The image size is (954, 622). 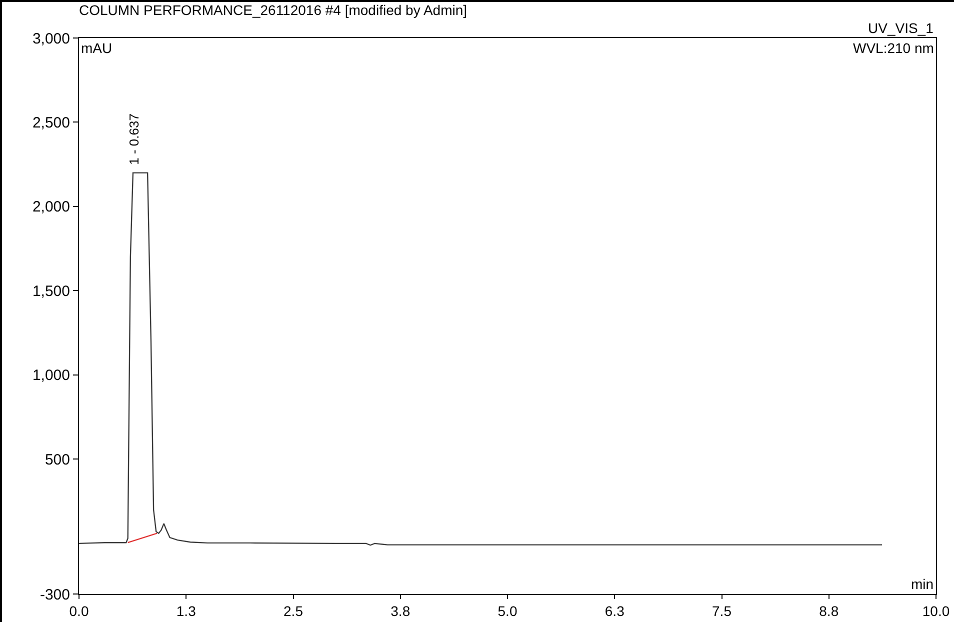 What do you see at coordinates (96, 48) in the screenshot?
I see `y-axis-title: mAU` at bounding box center [96, 48].